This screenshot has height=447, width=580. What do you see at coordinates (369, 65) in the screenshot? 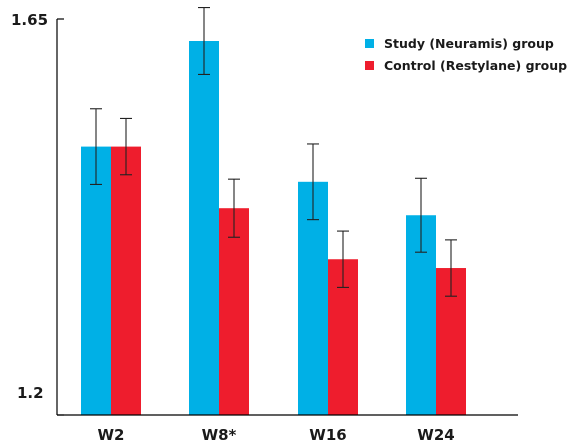
I see `legend-swatch-control` at bounding box center [369, 65].